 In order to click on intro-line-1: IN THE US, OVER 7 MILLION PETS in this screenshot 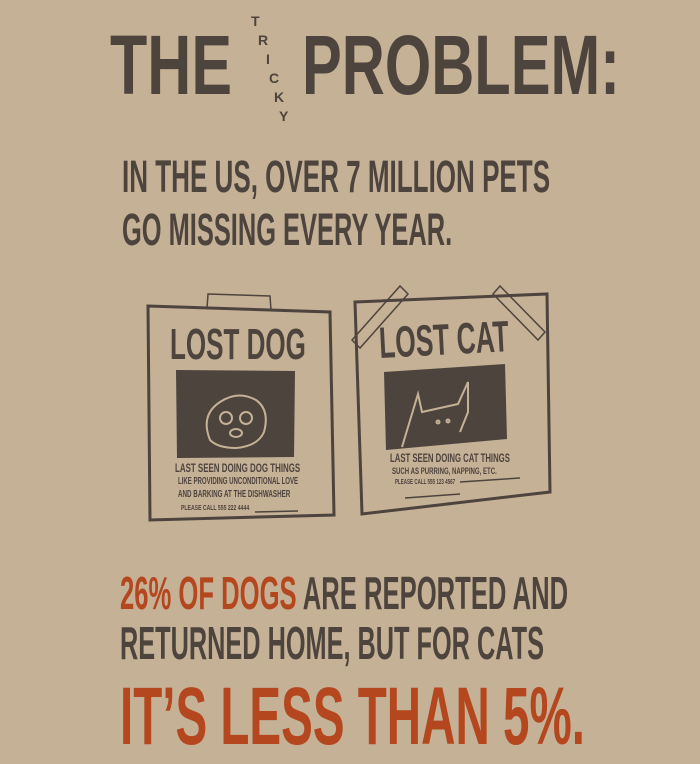, I will do `click(336, 176)`.